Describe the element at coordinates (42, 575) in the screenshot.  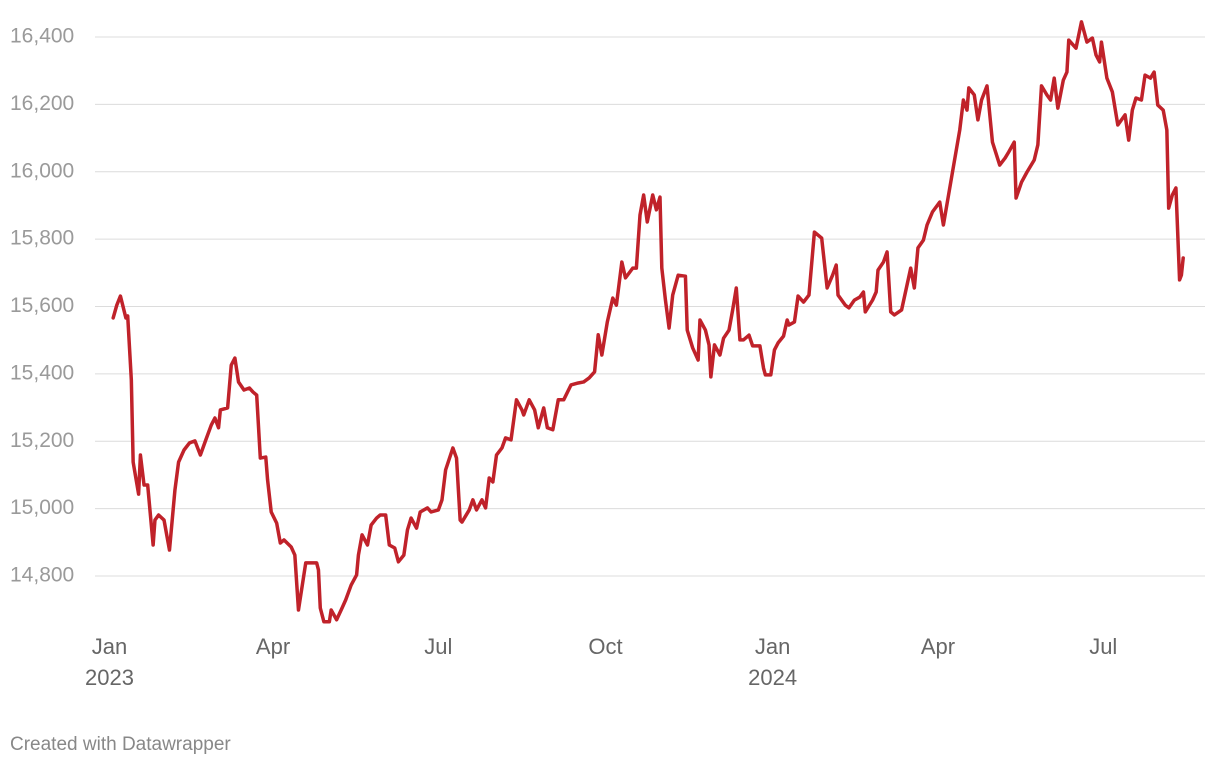
I see `y-tick-label: 14,800` at that location.